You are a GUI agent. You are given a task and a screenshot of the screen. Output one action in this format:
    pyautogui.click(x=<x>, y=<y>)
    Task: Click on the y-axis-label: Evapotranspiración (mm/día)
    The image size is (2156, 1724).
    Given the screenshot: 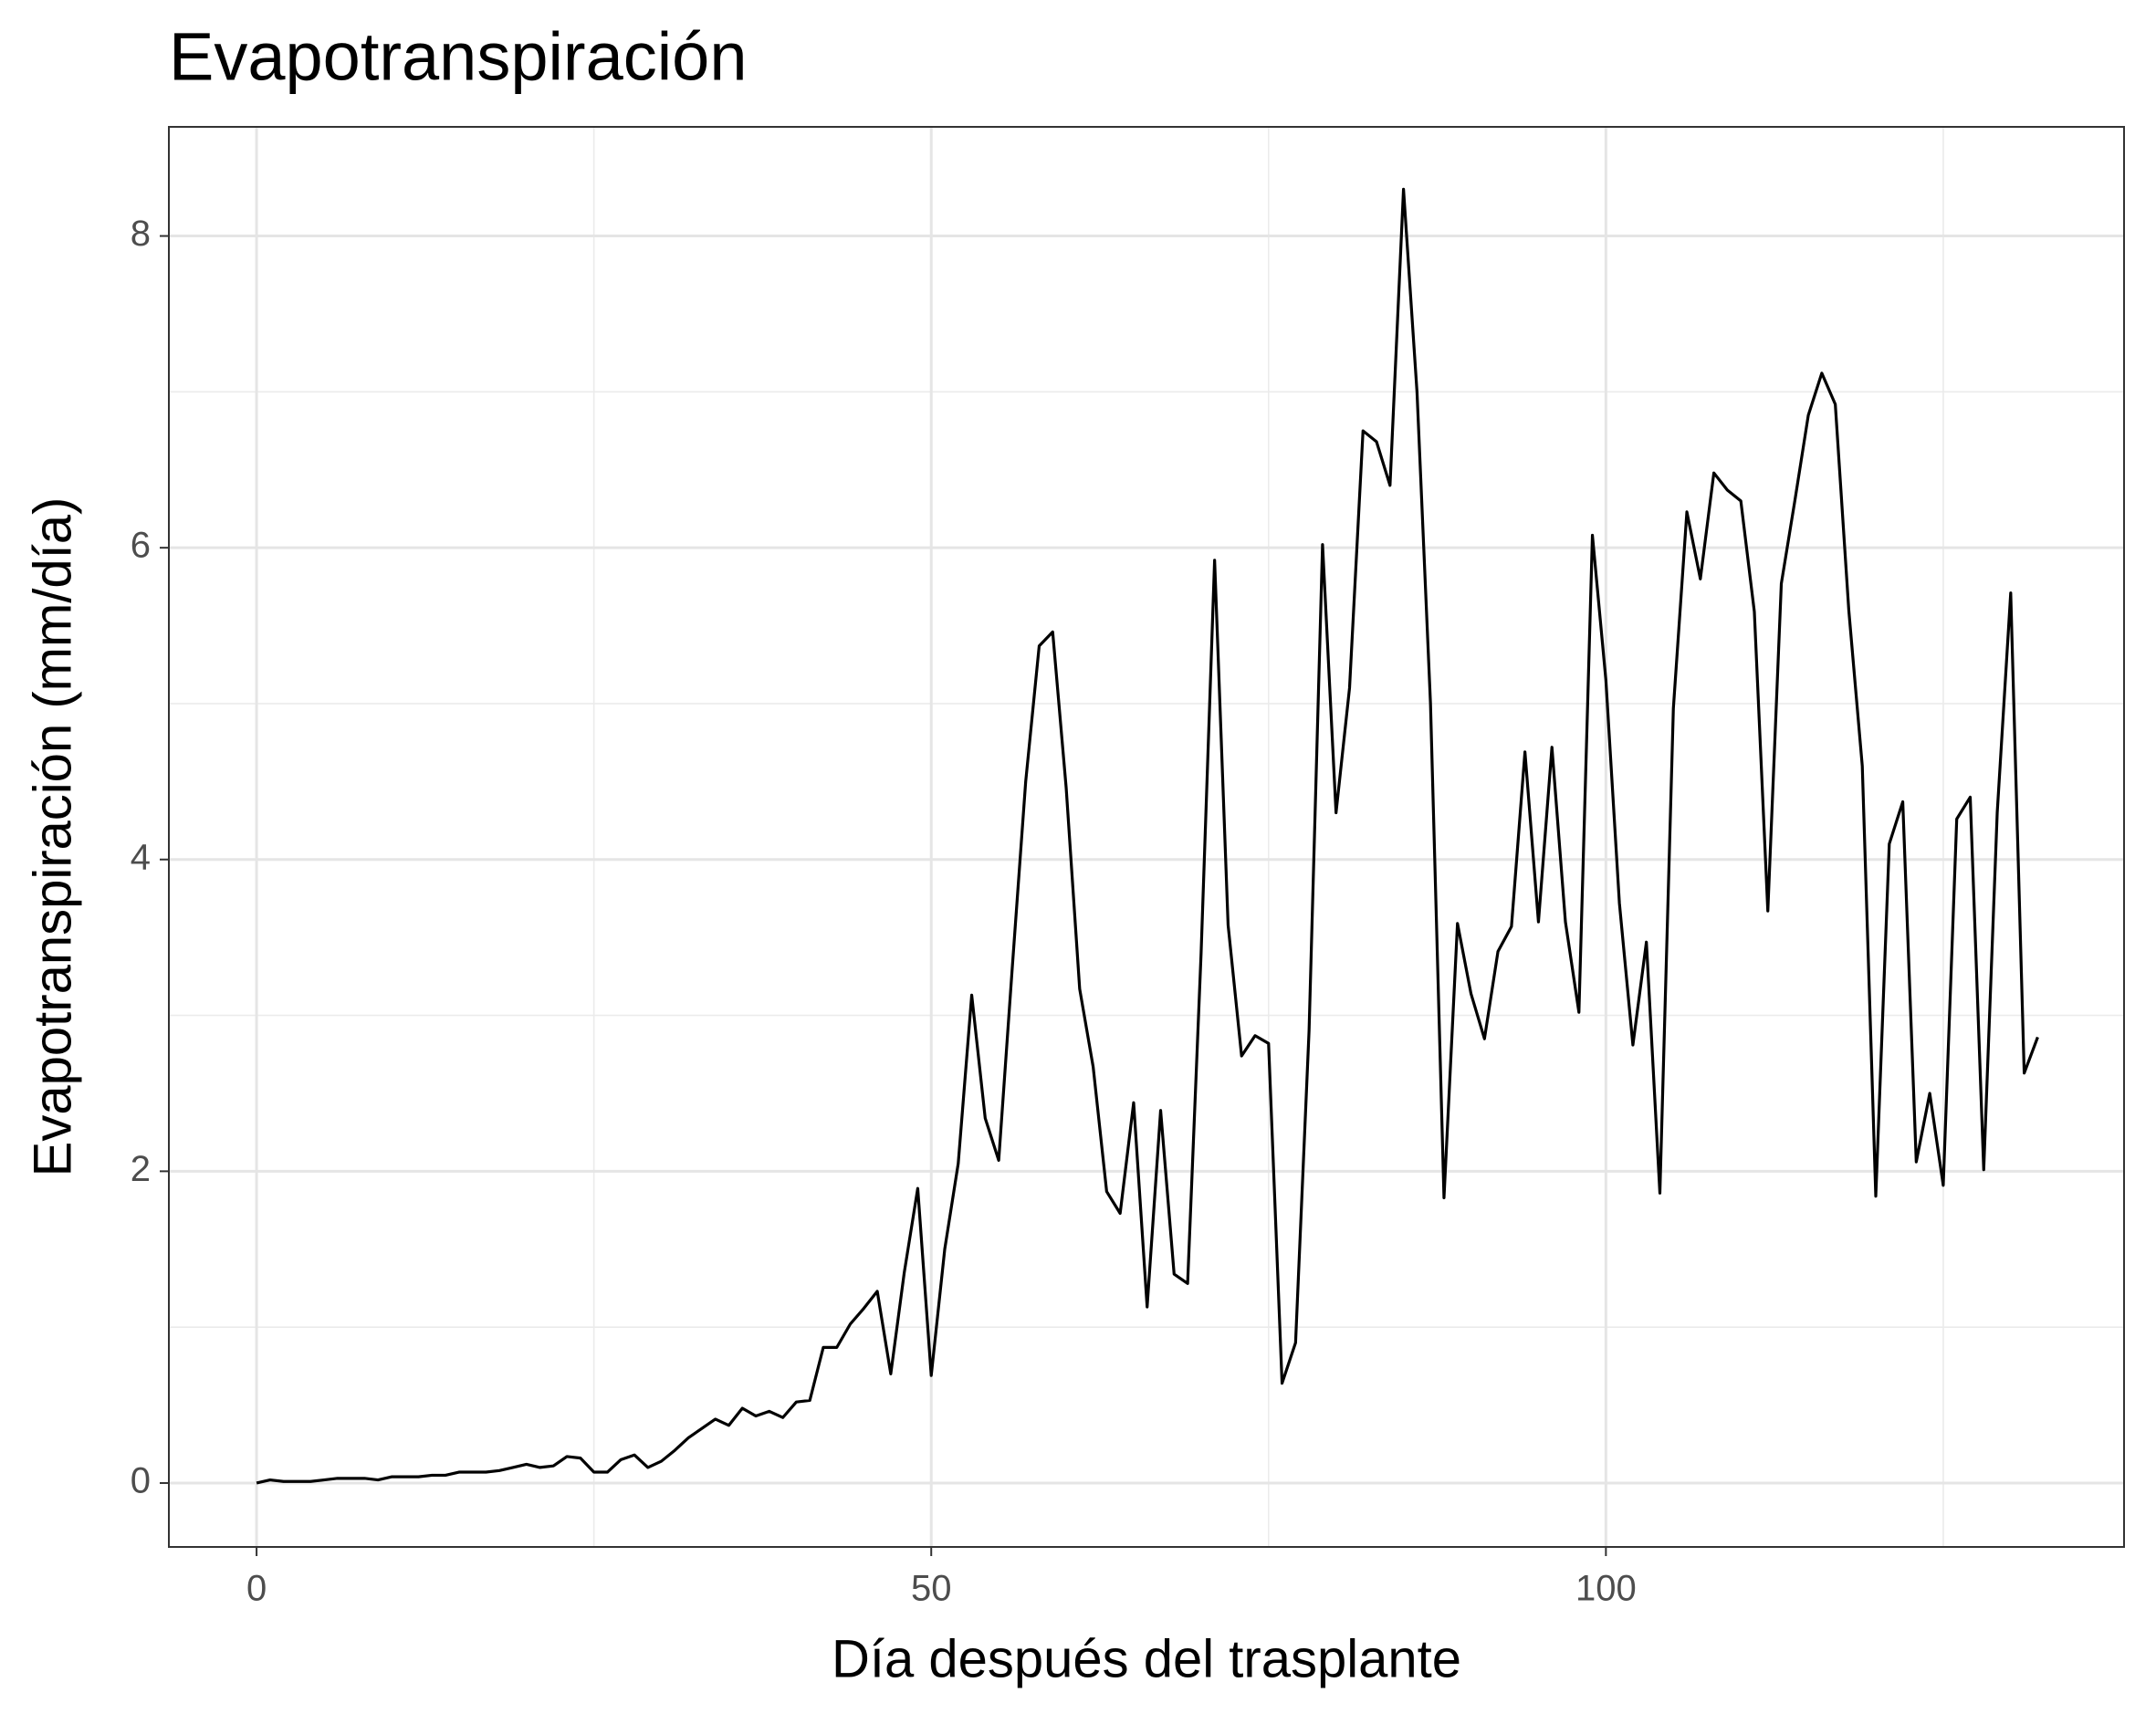 What is the action you would take?
    pyautogui.click(x=52, y=837)
    